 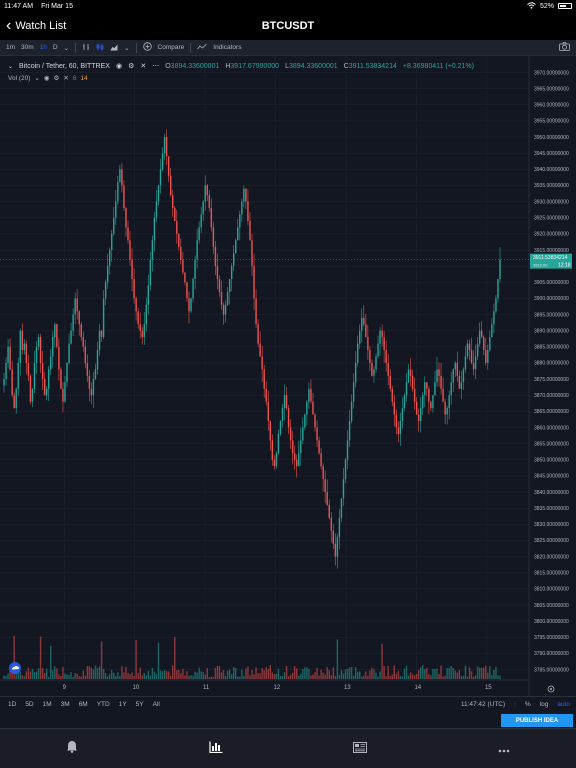 I want to click on tab-alerts, so click(x=72, y=749).